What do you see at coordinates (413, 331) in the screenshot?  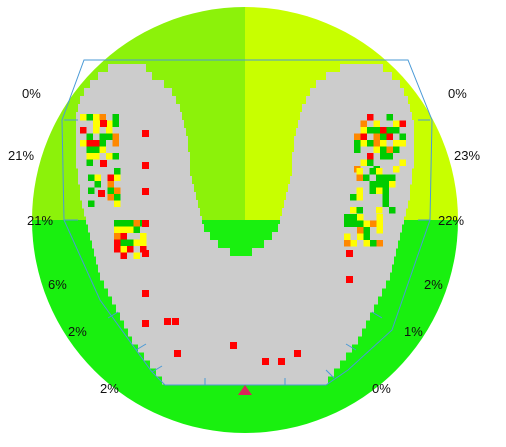 I see `right-bottom-percent: 1%` at bounding box center [413, 331].